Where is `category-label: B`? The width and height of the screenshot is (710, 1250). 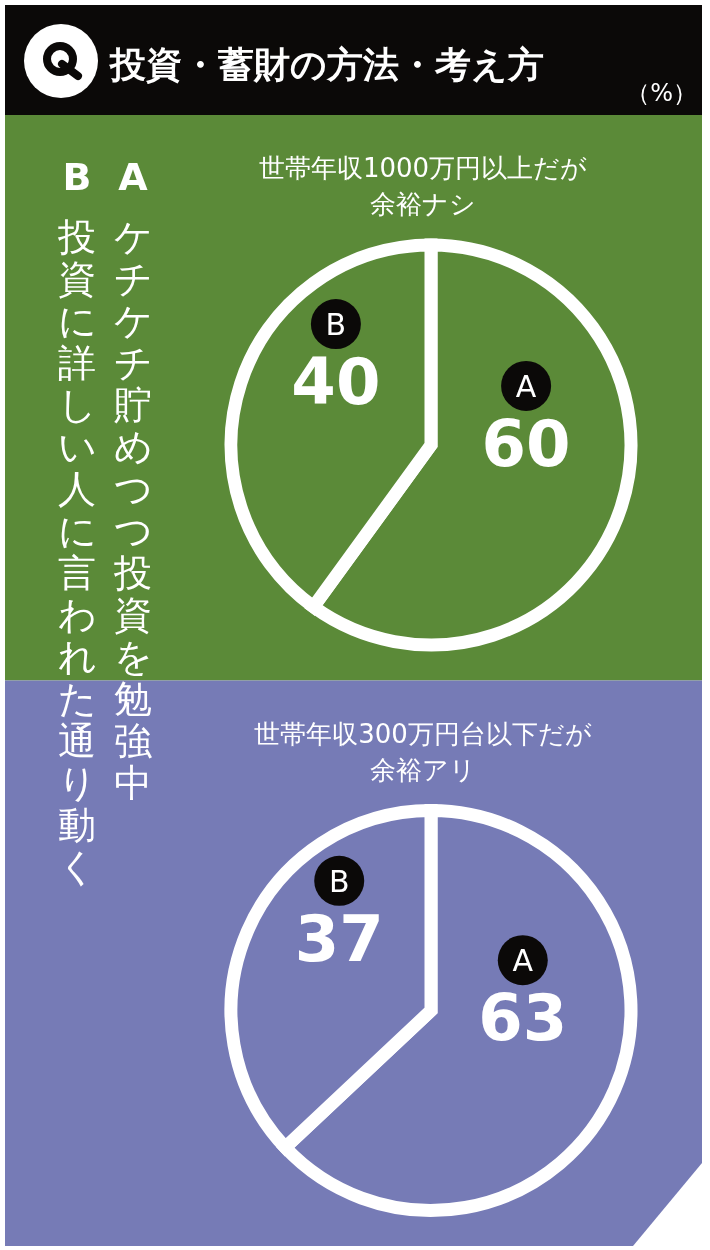 category-label: B is located at coordinates (77, 177).